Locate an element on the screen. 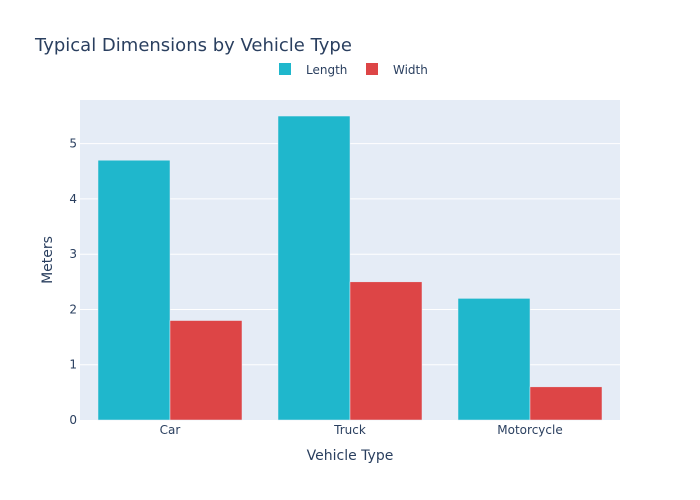  bar-length-car is located at coordinates (134, 290).